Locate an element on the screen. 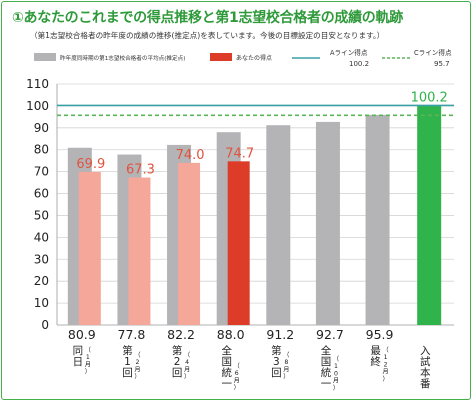 The height and width of the screenshot is (401, 472). category-main-char: 本 is located at coordinates (425, 372).